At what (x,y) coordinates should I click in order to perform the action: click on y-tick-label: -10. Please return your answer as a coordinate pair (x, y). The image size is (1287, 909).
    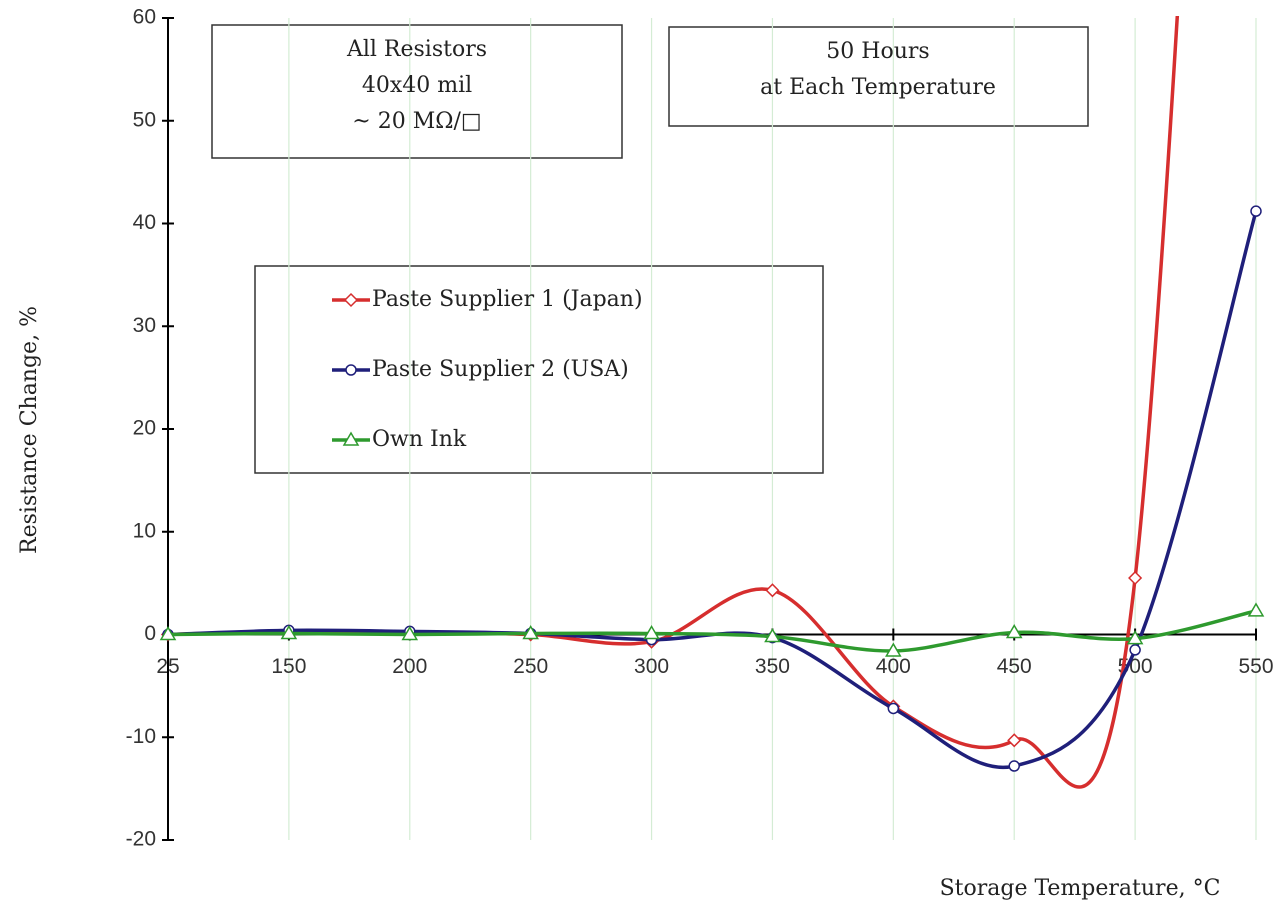
    Looking at the image, I should click on (141, 736).